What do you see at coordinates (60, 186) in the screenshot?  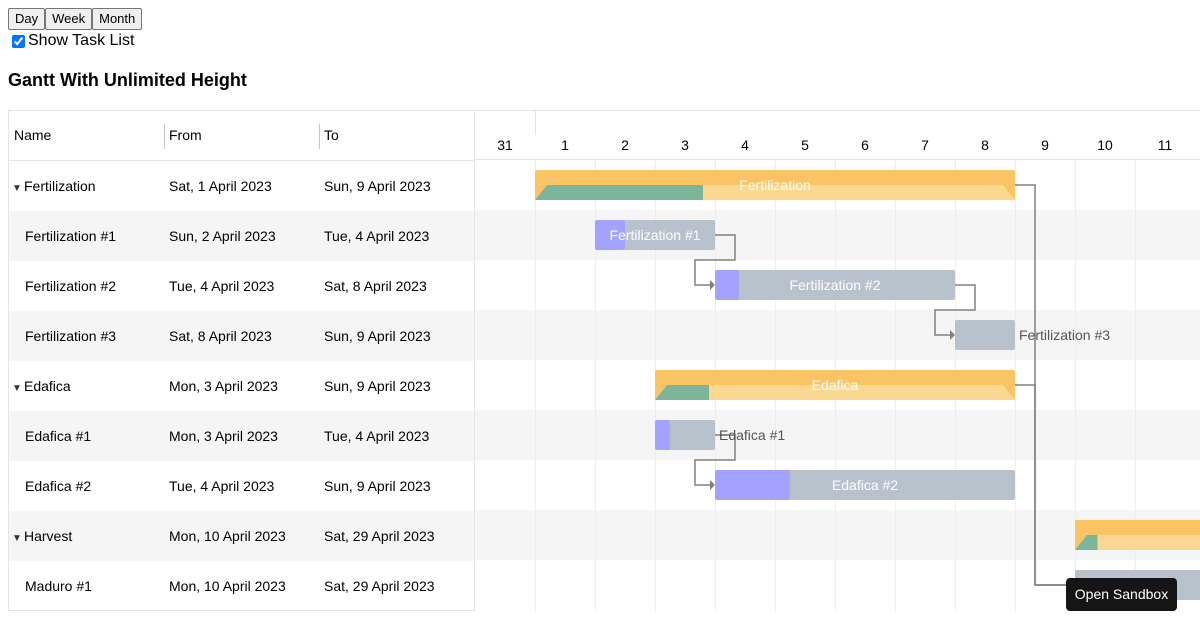 I see `task-name: Fertilization` at bounding box center [60, 186].